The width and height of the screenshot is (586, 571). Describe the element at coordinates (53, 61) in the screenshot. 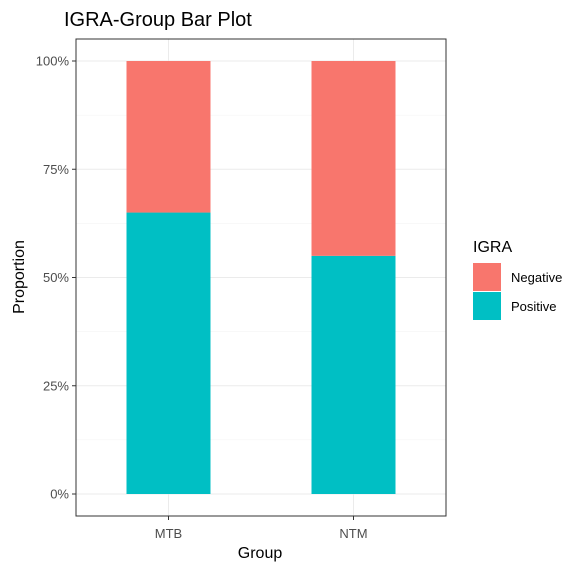

I see `y-tick-label: 100%` at that location.